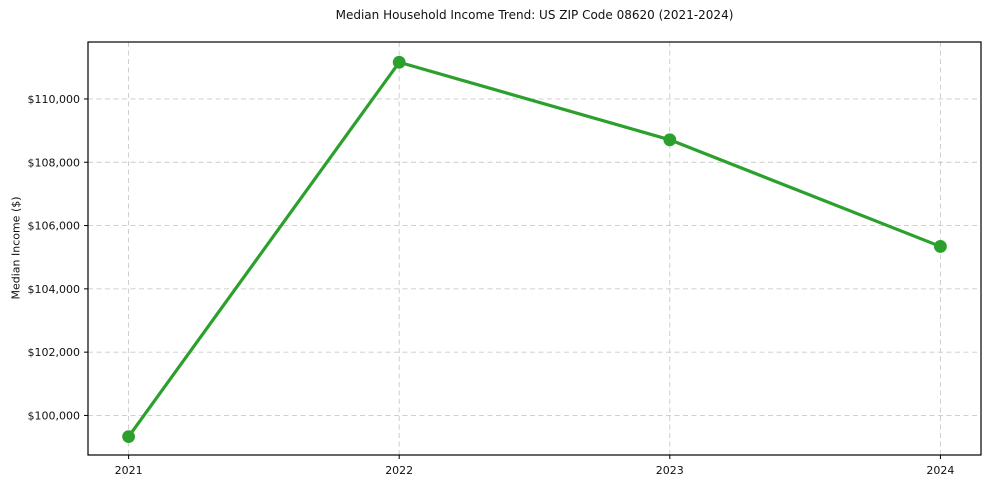  Describe the element at coordinates (54, 415) in the screenshot. I see `y-tick-label: $100,000` at that location.